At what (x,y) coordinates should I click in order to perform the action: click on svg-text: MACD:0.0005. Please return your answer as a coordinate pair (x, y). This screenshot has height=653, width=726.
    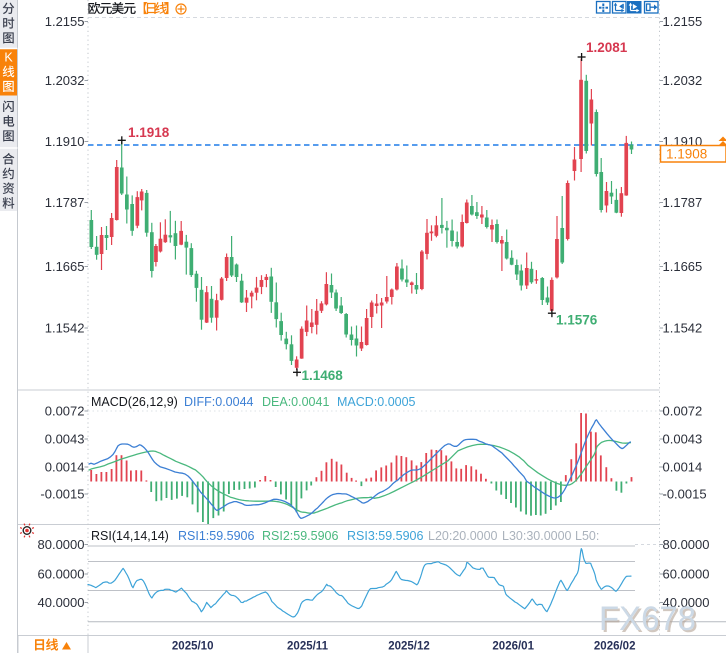
    Looking at the image, I should click on (376, 402).